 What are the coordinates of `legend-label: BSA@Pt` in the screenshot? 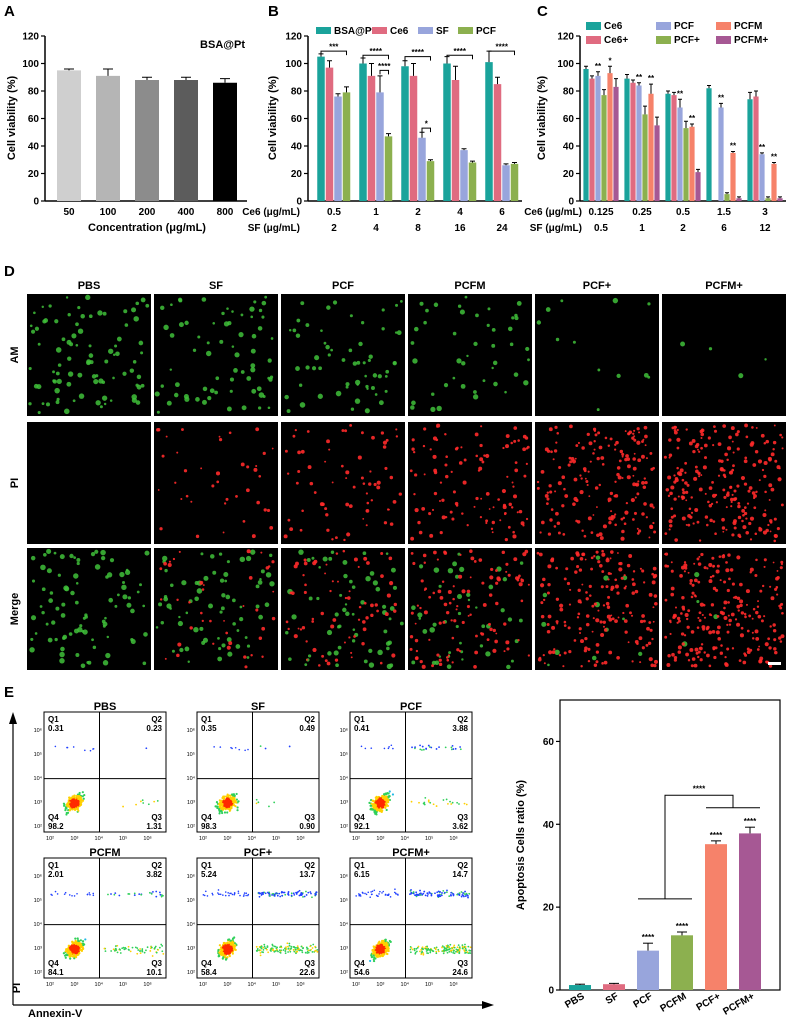 It's located at (355, 31).